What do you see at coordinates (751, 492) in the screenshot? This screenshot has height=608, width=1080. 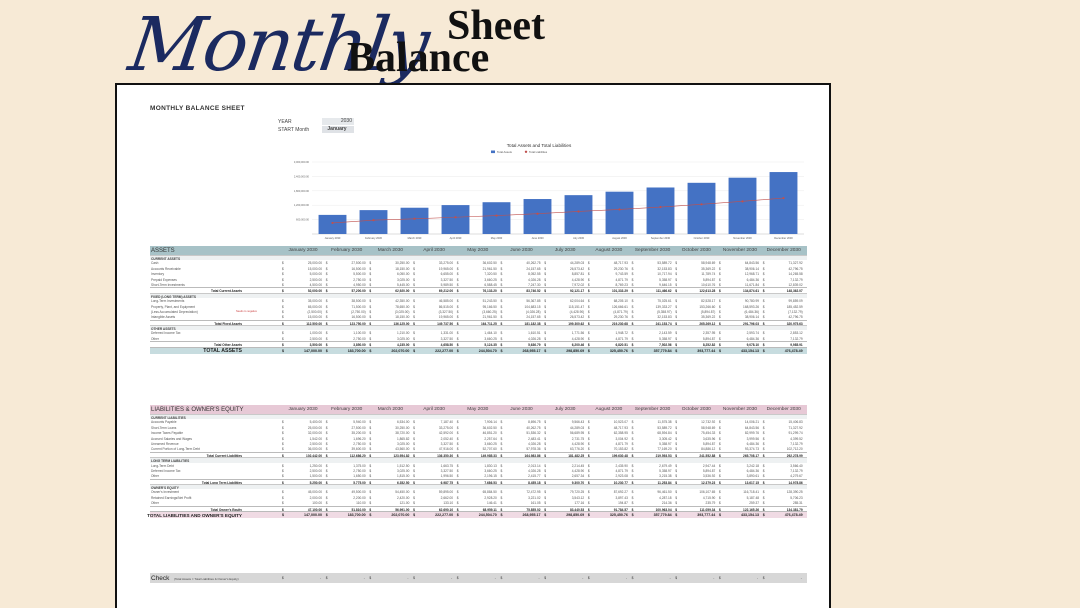 I see `cell-value: 116,718.41` at bounding box center [751, 492].